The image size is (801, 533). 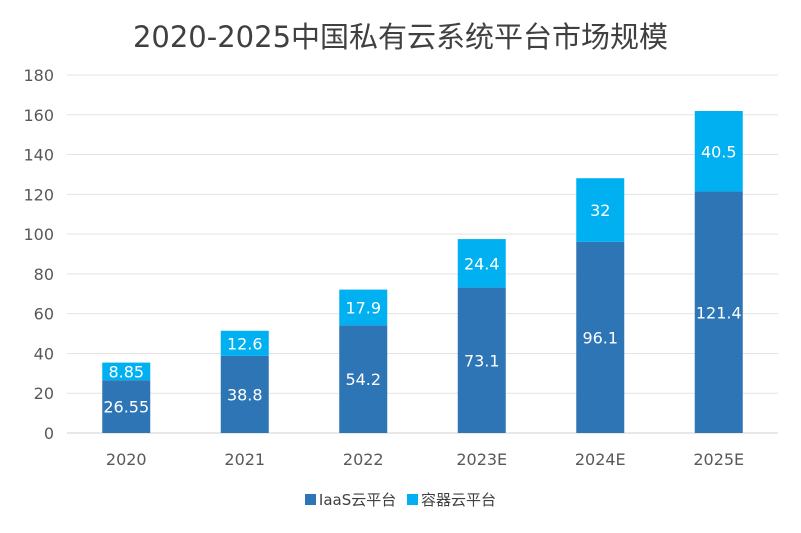 I want to click on data-label-iaas-2023E: 73.1, so click(x=482, y=360).